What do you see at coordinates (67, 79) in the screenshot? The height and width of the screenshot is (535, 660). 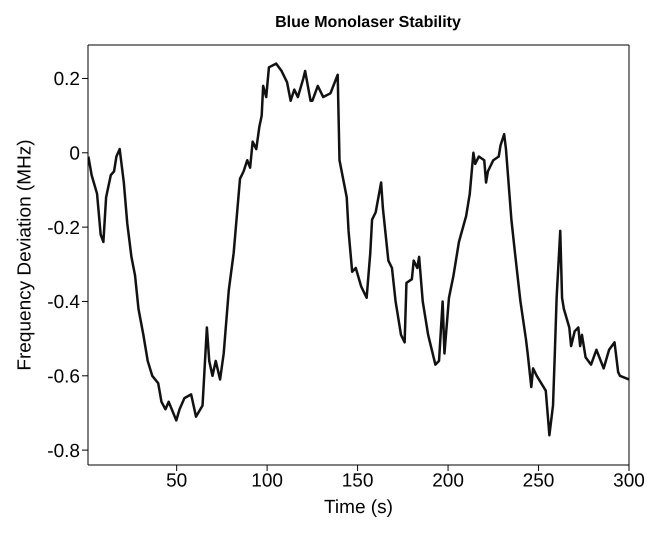 I see `y-tick-label: 0.2` at bounding box center [67, 79].